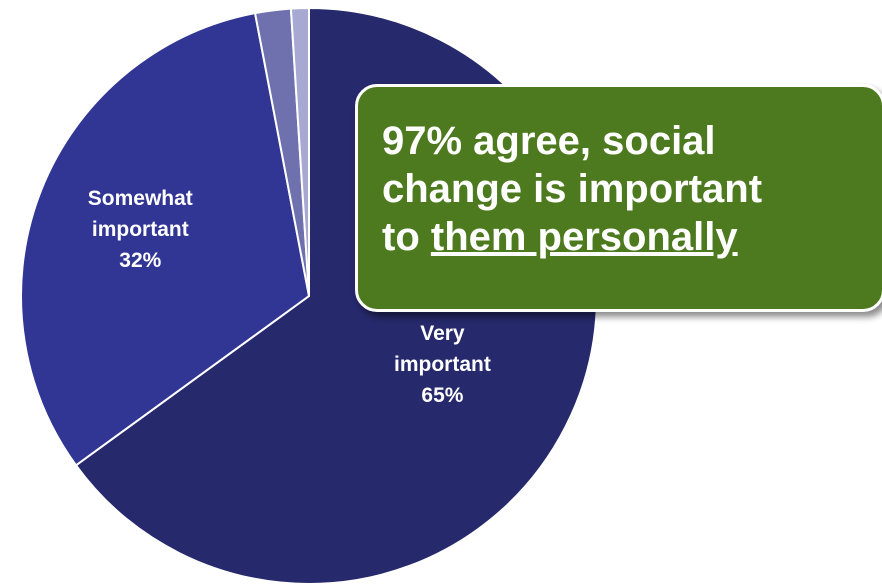 This screenshot has height=584, width=882. What do you see at coordinates (140, 198) in the screenshot?
I see `pie-slice-1-label-line-0: Somewhat` at bounding box center [140, 198].